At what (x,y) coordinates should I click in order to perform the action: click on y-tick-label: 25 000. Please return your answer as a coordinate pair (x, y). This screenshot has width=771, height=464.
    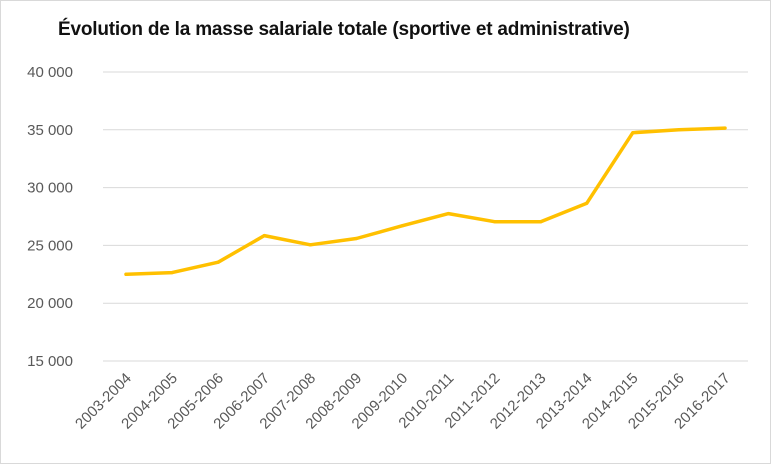
    Looking at the image, I should click on (50, 245).